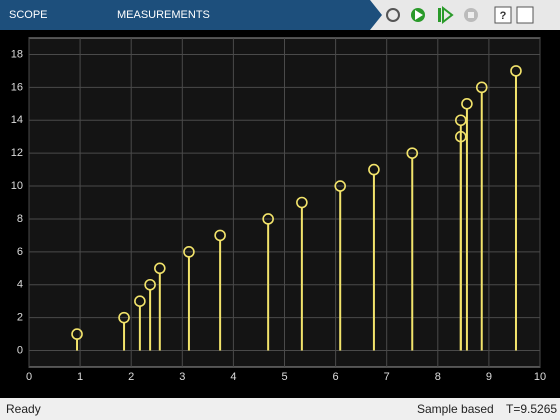 The height and width of the screenshot is (420, 560). What do you see at coordinates (17, 186) in the screenshot?
I see `y-tick-label: 10` at bounding box center [17, 186].